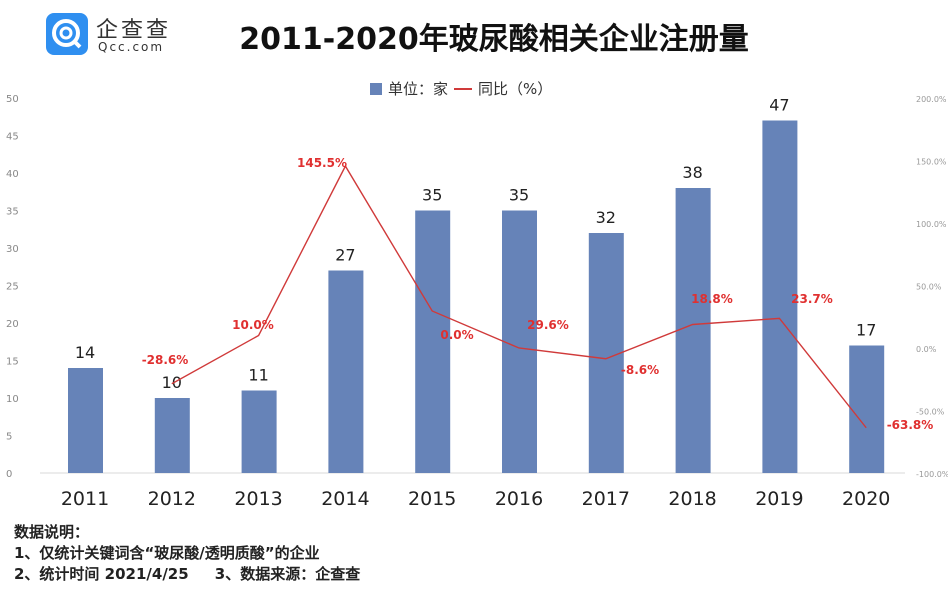 Image resolution: width=948 pixels, height=592 pixels. What do you see at coordinates (172, 435) in the screenshot?
I see `bar-2012` at bounding box center [172, 435].